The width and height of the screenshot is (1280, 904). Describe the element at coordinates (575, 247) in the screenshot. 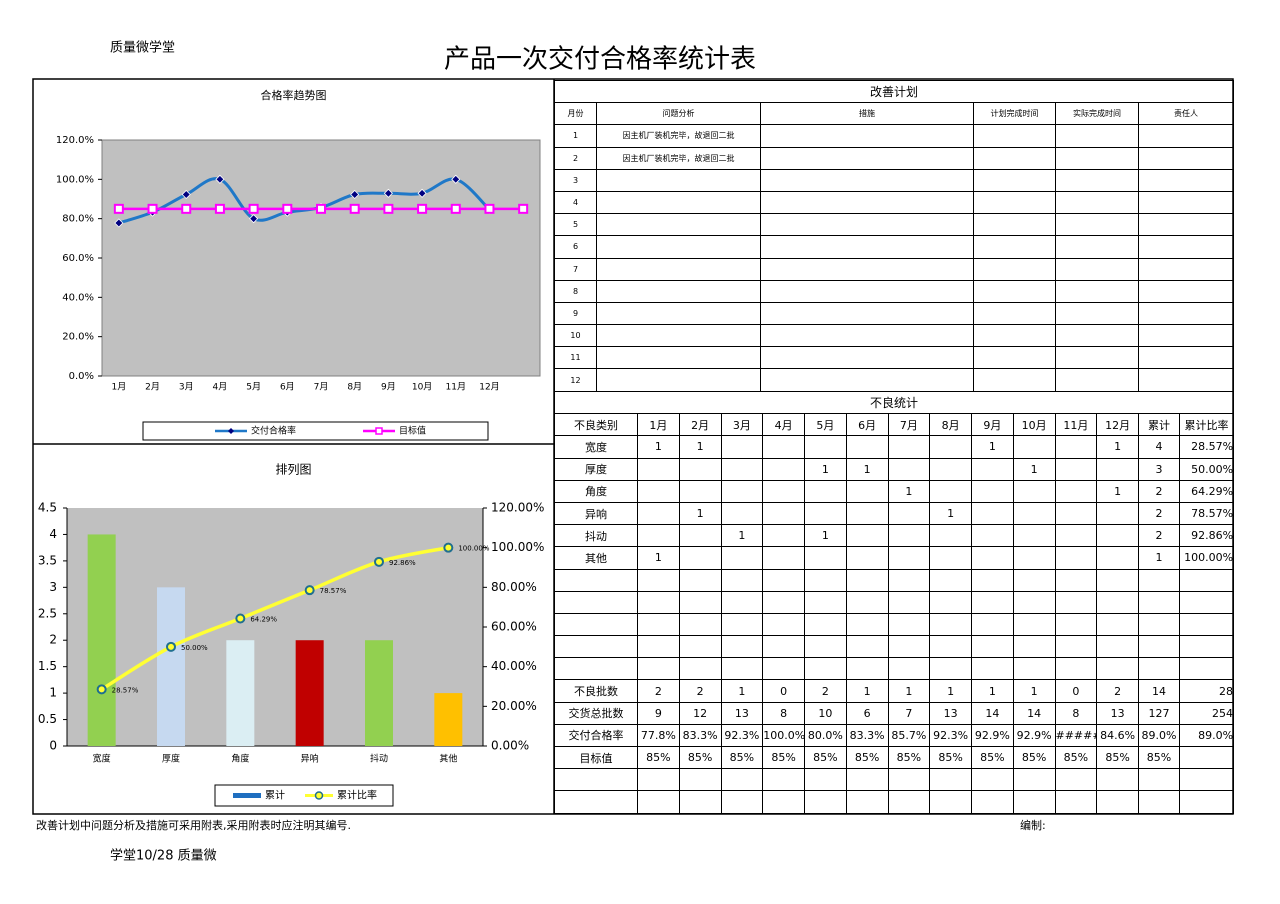

I see `cell: 6` at that location.